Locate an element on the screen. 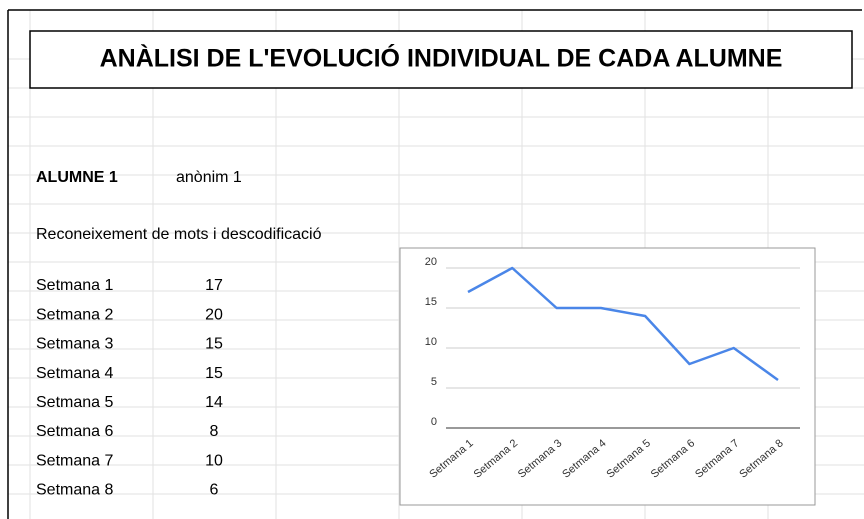  line-series is located at coordinates (623, 324).